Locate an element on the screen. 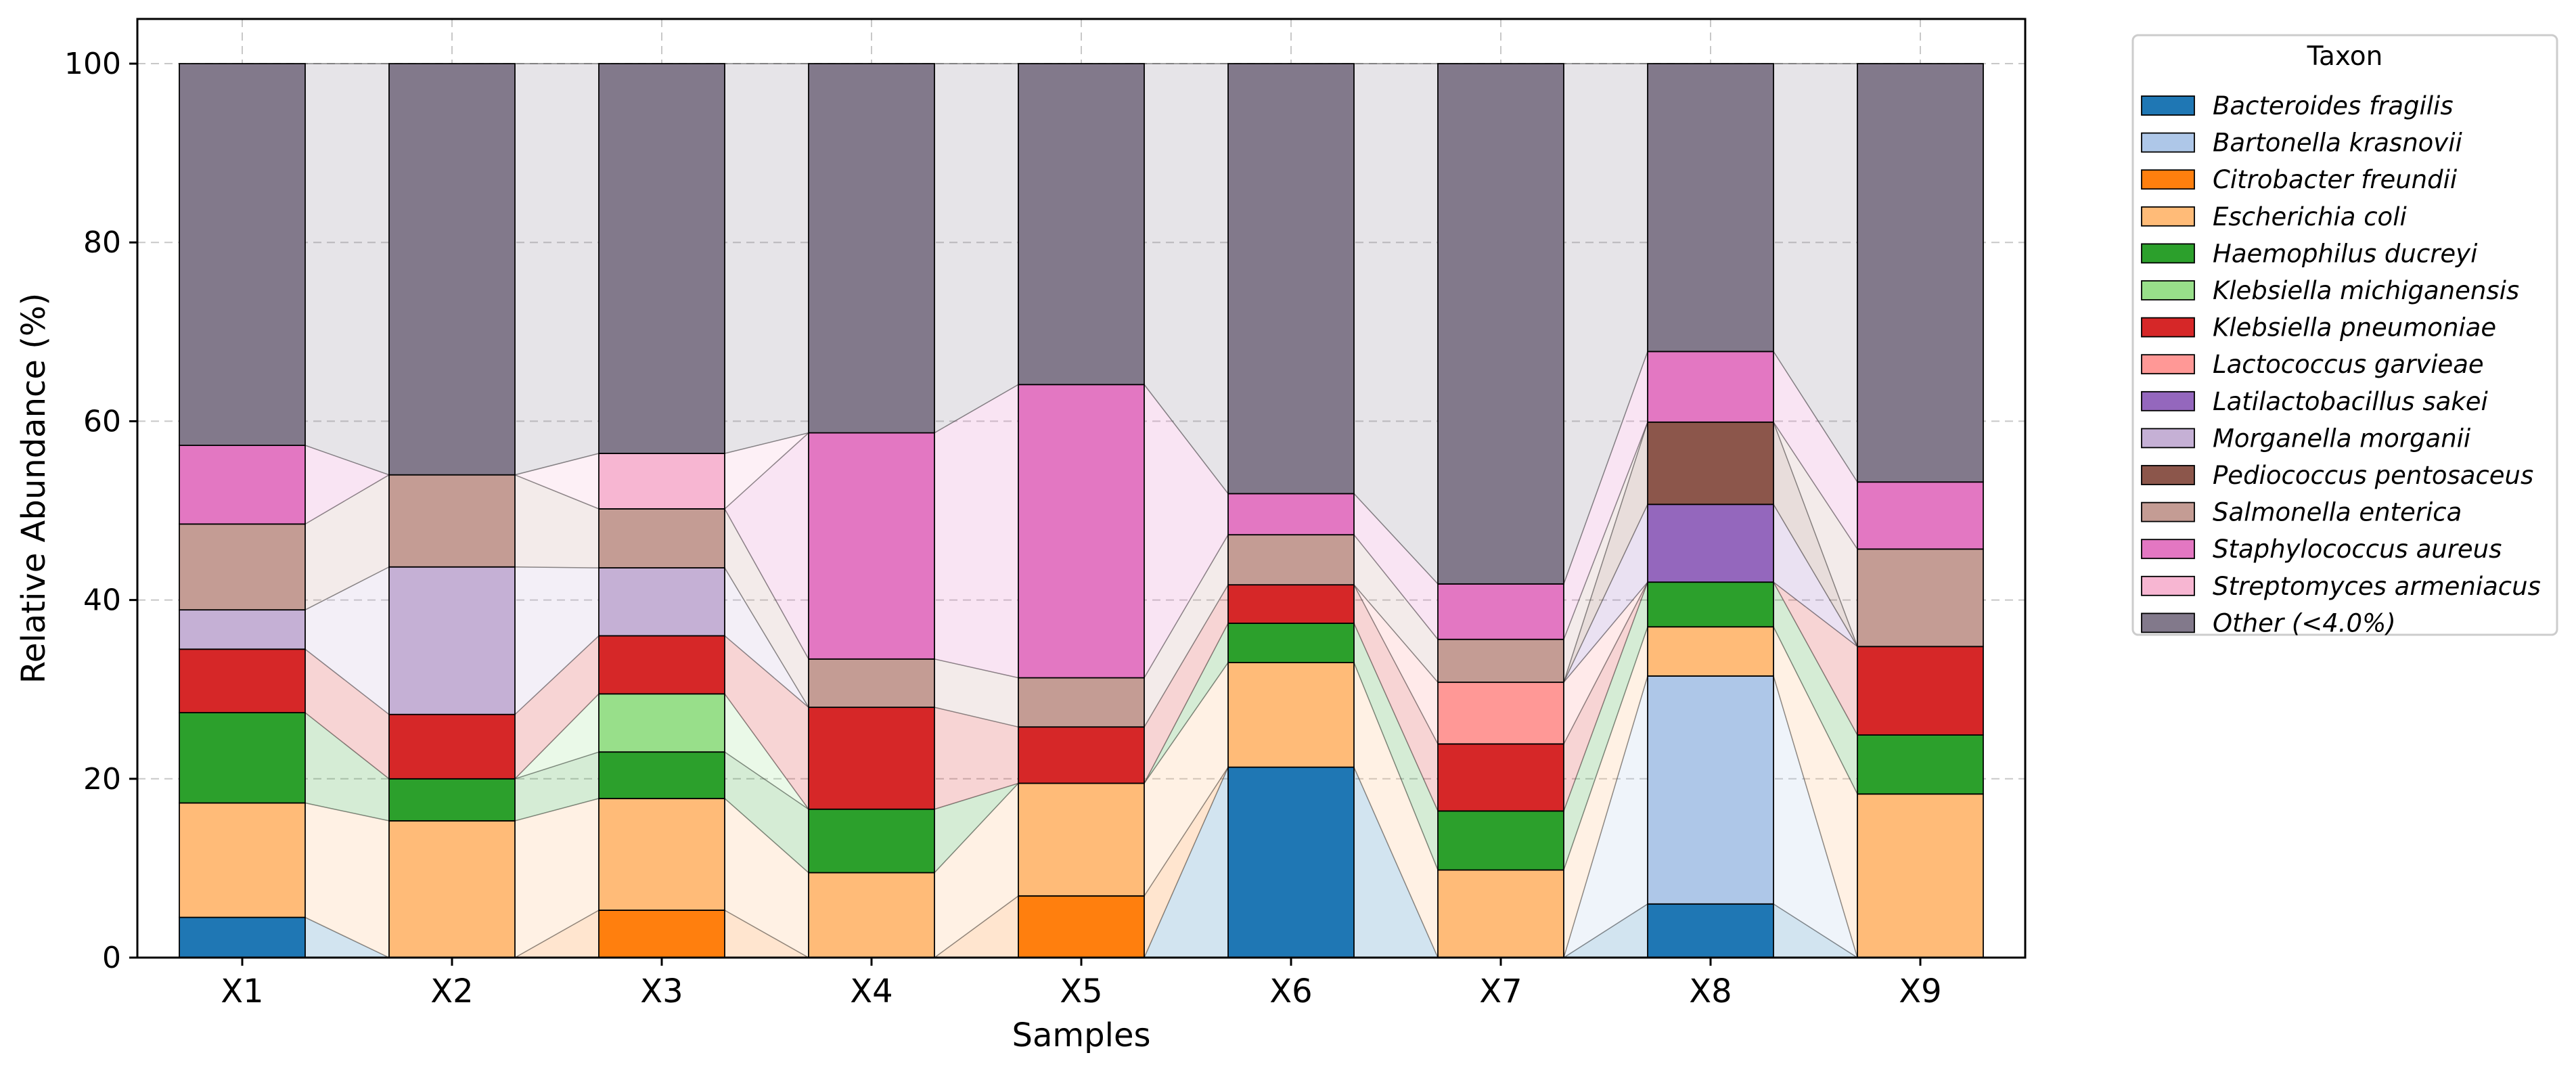 Image resolution: width=2576 pixels, height=1074 pixels. x-tick-label: X4 is located at coordinates (871, 991).